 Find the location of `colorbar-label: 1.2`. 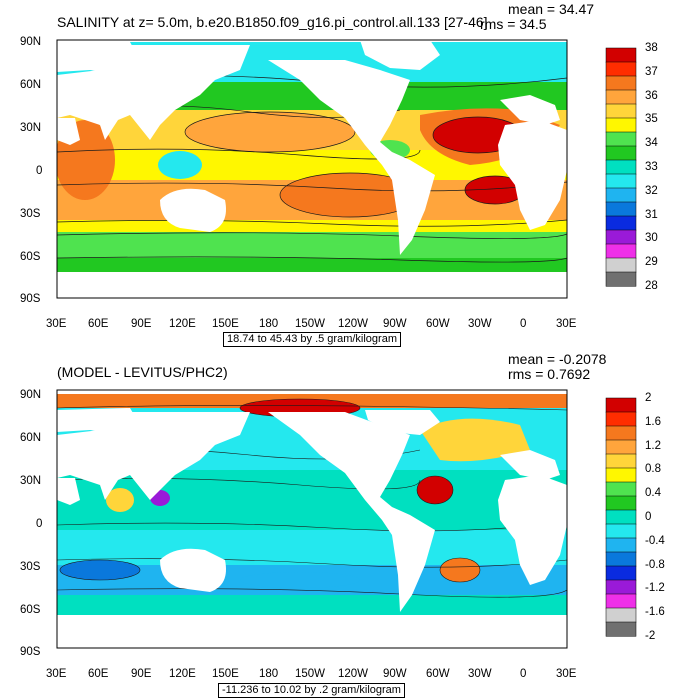

colorbar-label: 1.2 is located at coordinates (653, 445).